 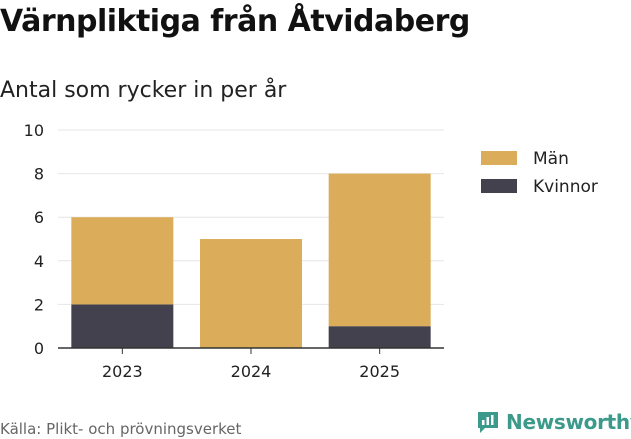 I want to click on chart-subtitle: Antal som rycker in per år, so click(x=143, y=90).